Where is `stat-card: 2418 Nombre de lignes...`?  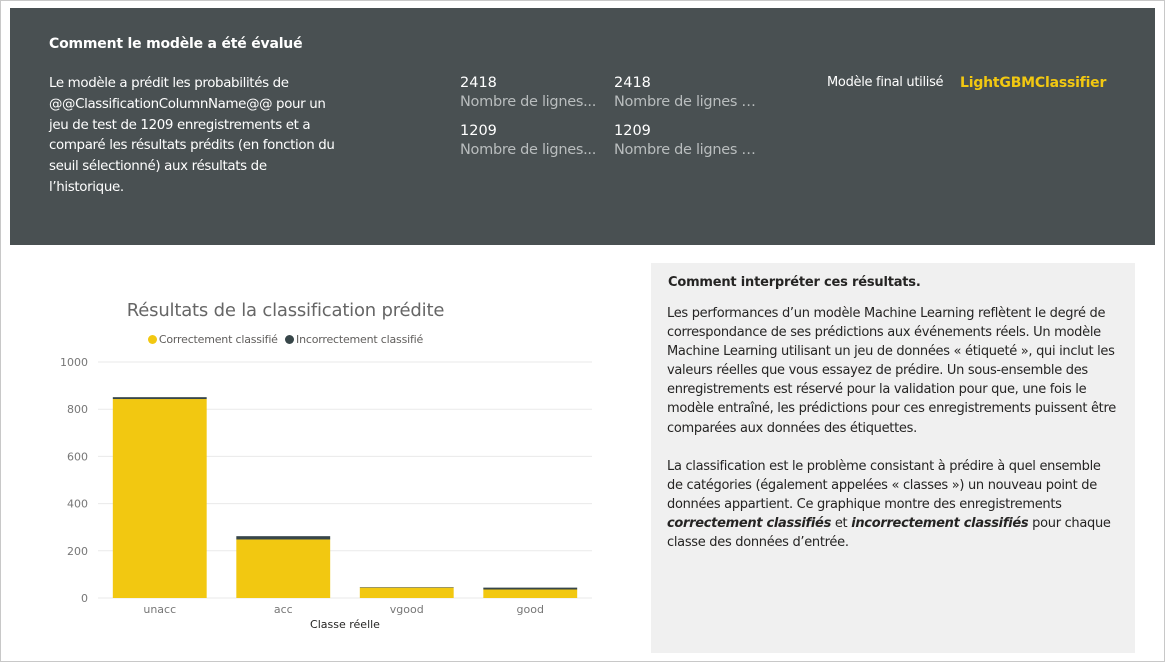
stat-card: 2418 Nombre de lignes... is located at coordinates (535, 93).